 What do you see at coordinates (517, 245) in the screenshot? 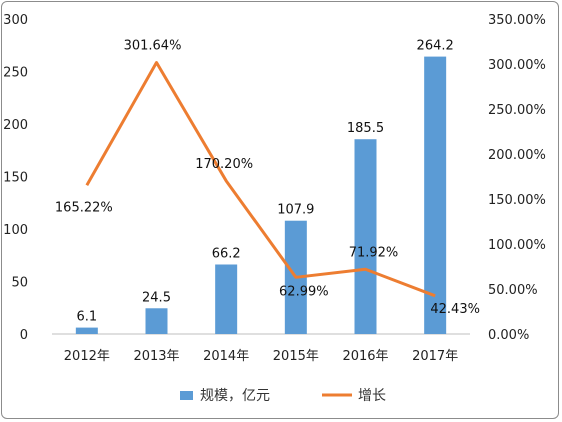
I see `right-tick-label: 100.00%` at bounding box center [517, 245].